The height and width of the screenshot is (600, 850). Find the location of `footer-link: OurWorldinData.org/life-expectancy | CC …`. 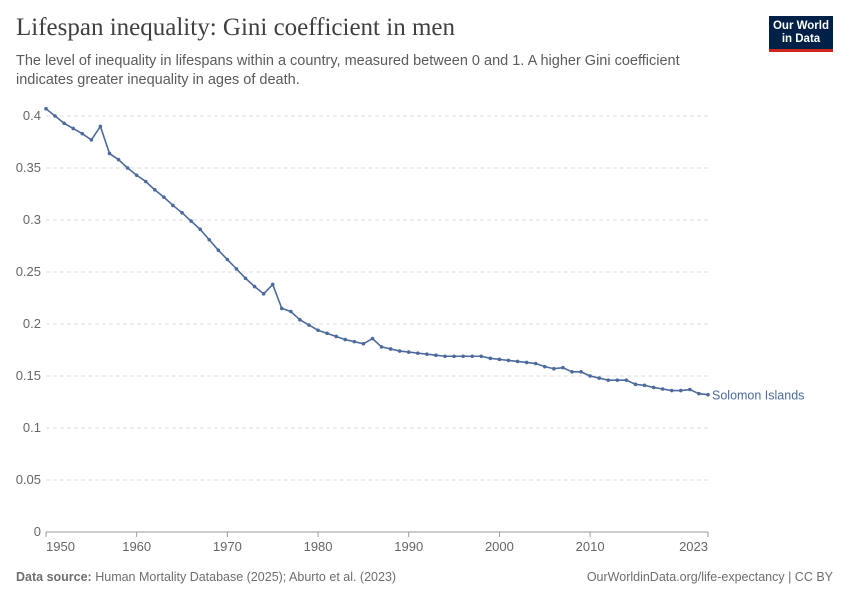

footer-link: OurWorldinData.org/life-expectancy | CC … is located at coordinates (709, 577).